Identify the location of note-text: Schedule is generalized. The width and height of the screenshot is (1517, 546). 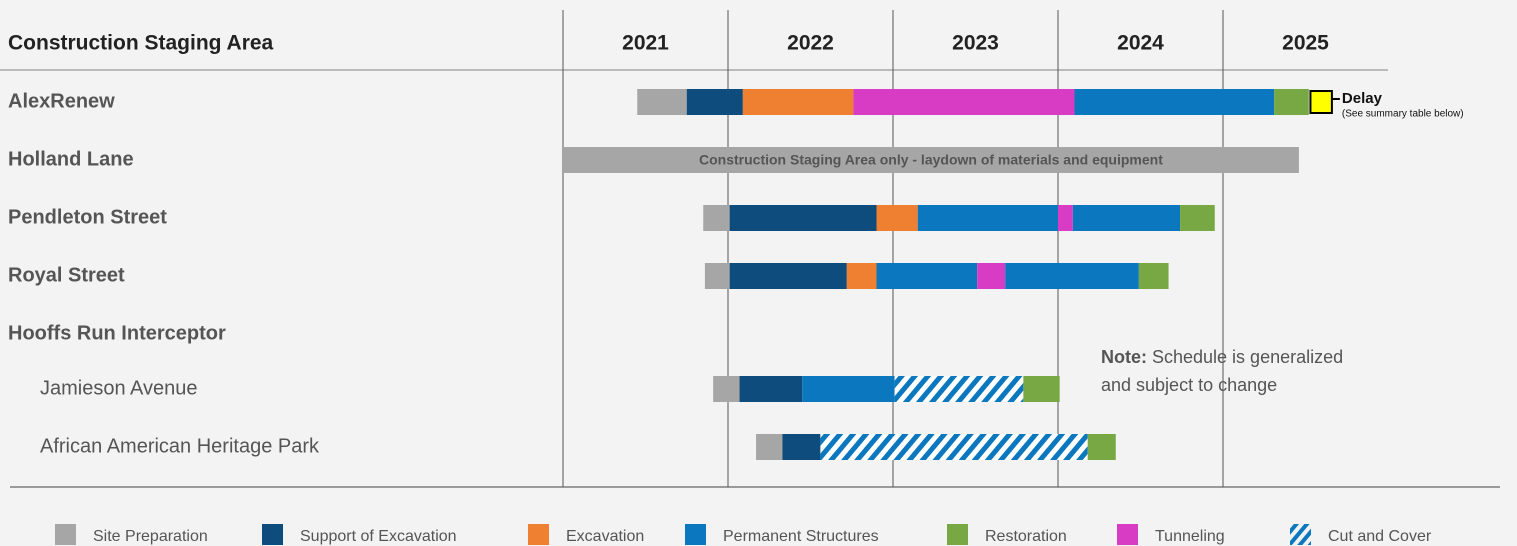
(1247, 357).